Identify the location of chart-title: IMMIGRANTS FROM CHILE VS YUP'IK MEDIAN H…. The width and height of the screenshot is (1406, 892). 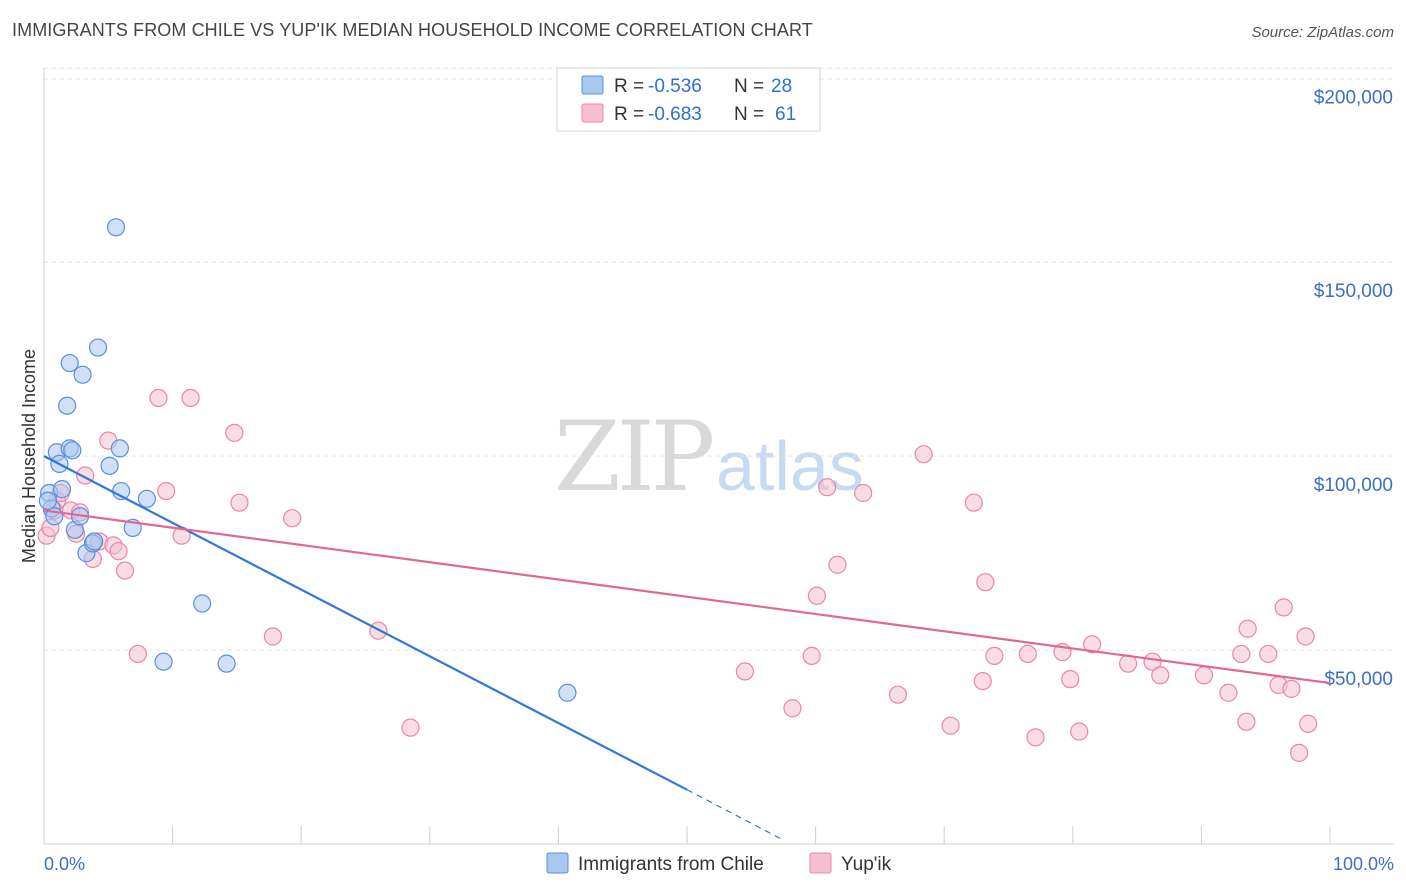
(412, 30).